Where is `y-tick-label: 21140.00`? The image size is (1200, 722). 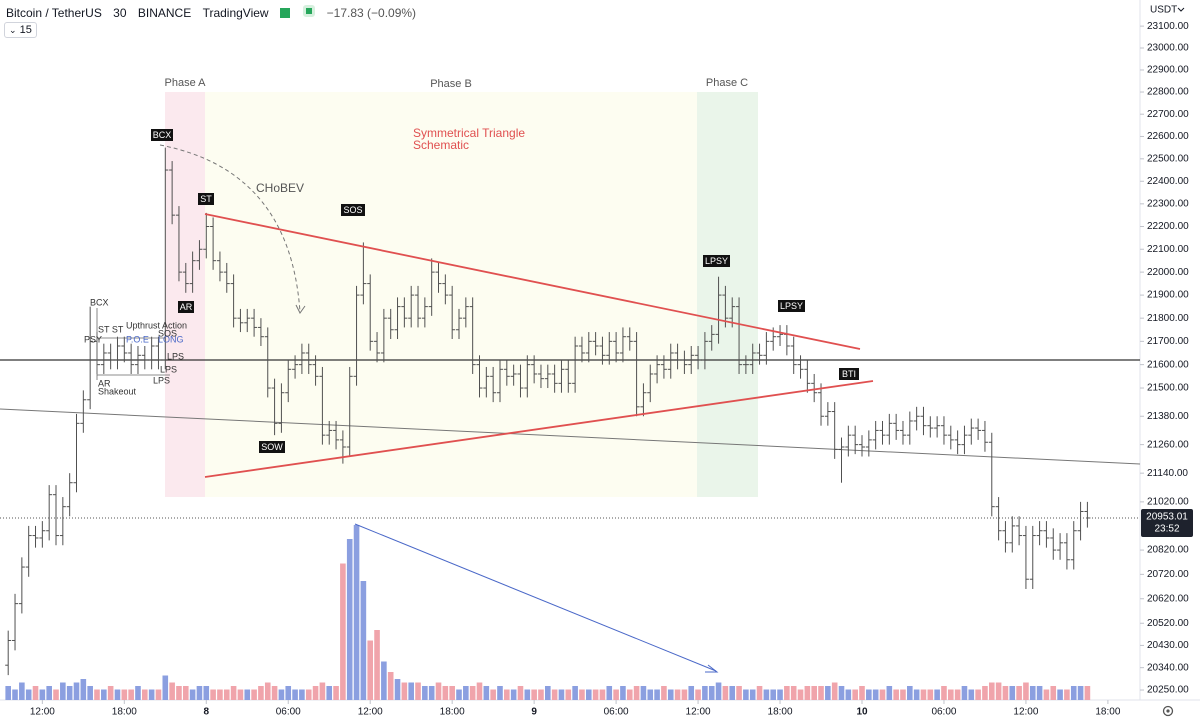 y-tick-label: 21140.00 is located at coordinates (1167, 473).